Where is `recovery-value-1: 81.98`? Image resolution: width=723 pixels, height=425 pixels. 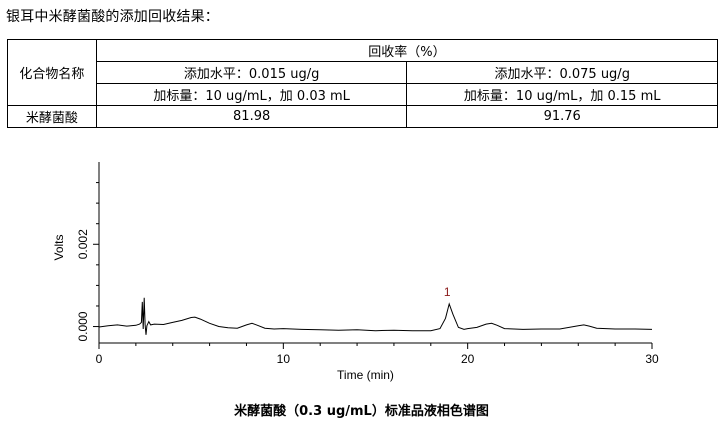 recovery-value-1: 81.98 is located at coordinates (251, 116).